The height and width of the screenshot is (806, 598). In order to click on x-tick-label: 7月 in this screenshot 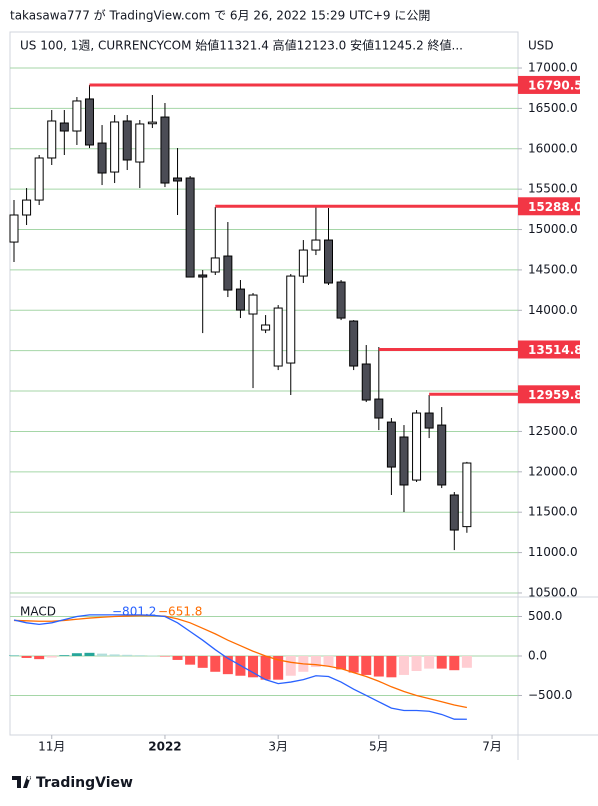, I will do `click(492, 747)`.